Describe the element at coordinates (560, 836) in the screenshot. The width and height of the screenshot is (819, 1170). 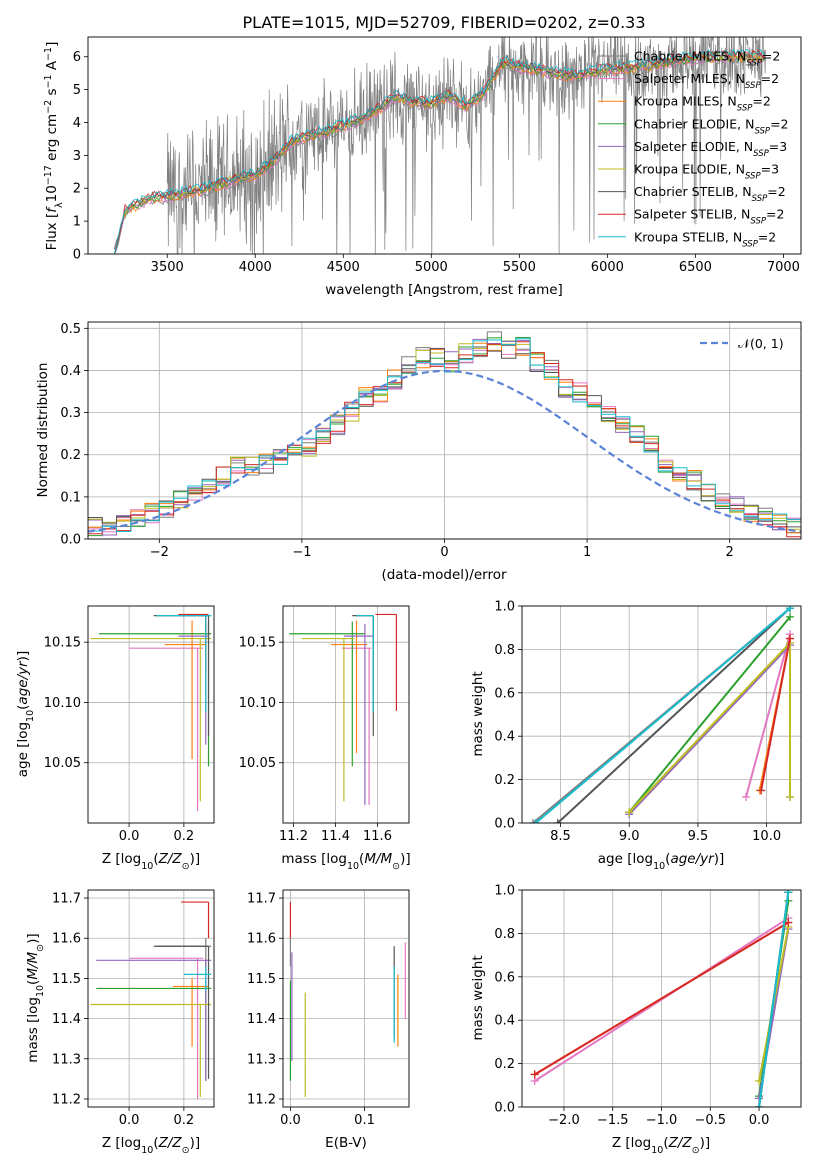
I see `x-tick-label: 8.5` at that location.